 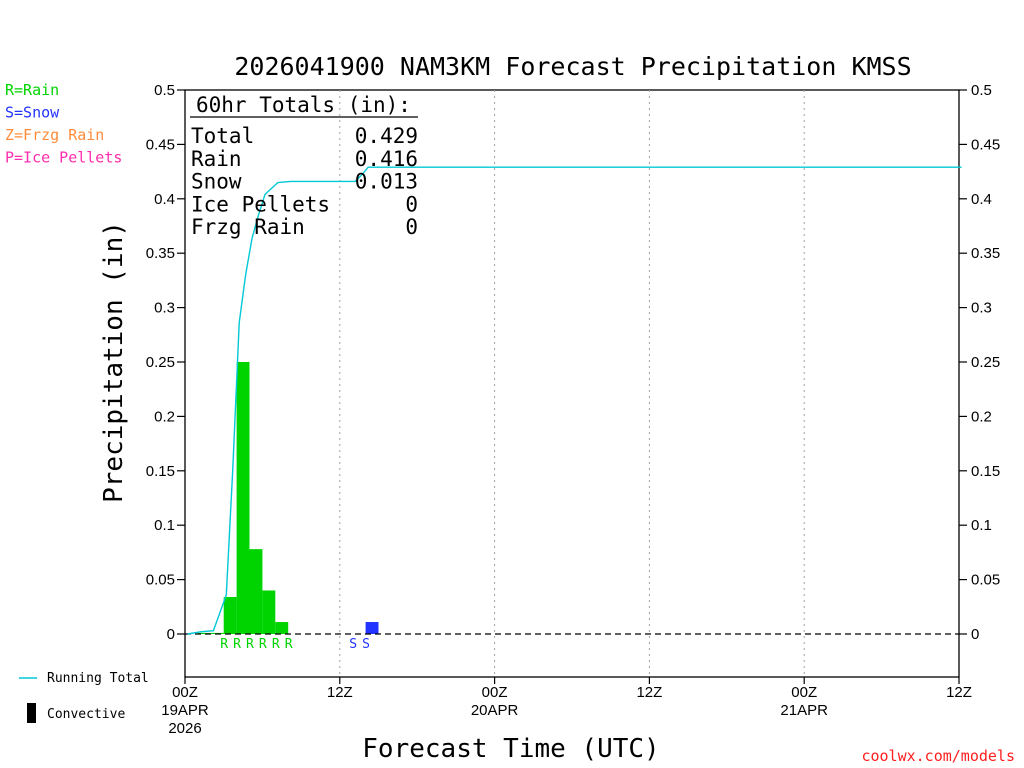 What do you see at coordinates (981, 308) in the screenshot?
I see `y-tick-label-right: 0.3` at bounding box center [981, 308].